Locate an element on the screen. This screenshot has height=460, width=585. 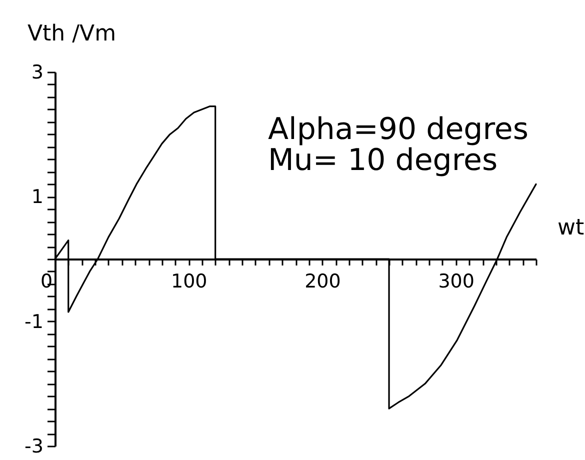
x-tick-label: 200 is located at coordinates (322, 281).